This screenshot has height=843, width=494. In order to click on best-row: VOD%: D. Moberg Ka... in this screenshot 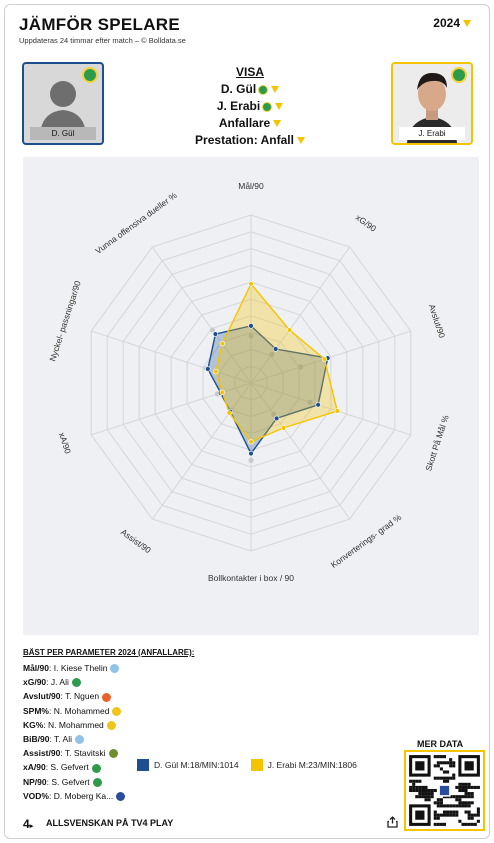, I will do `click(74, 796)`.